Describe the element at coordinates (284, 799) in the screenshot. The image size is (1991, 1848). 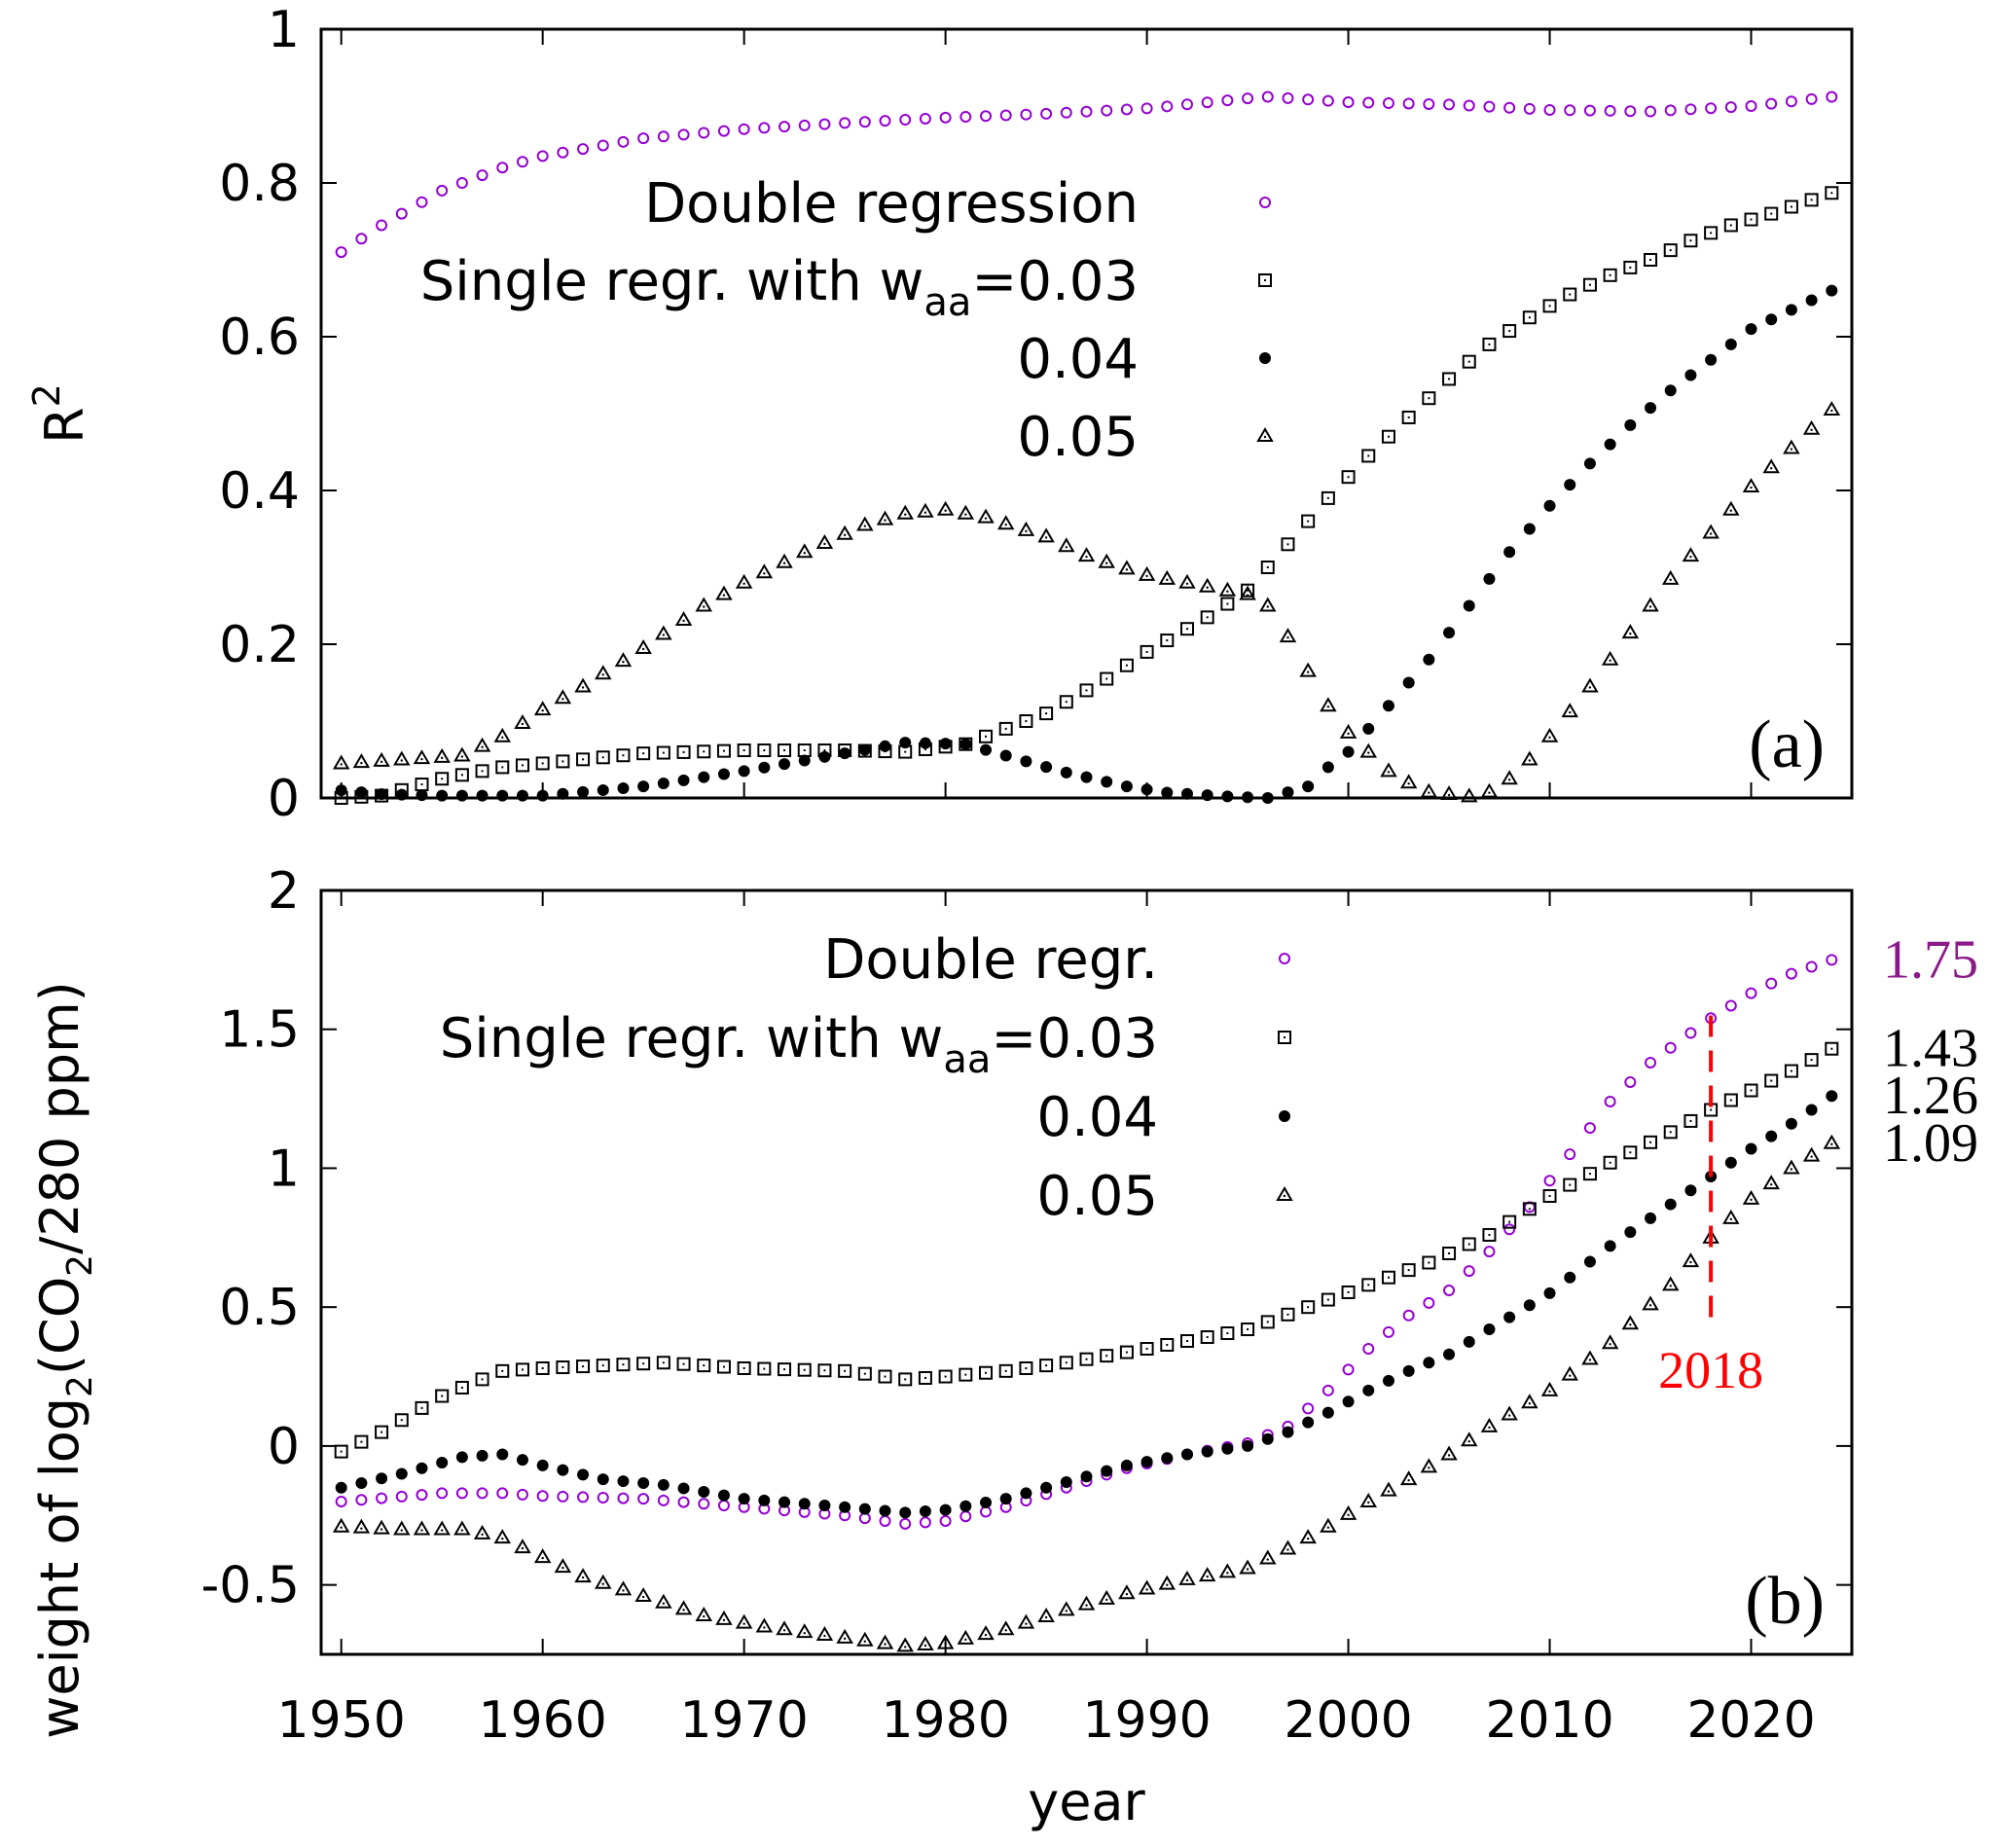
I see `y-tick-label: 0` at that location.